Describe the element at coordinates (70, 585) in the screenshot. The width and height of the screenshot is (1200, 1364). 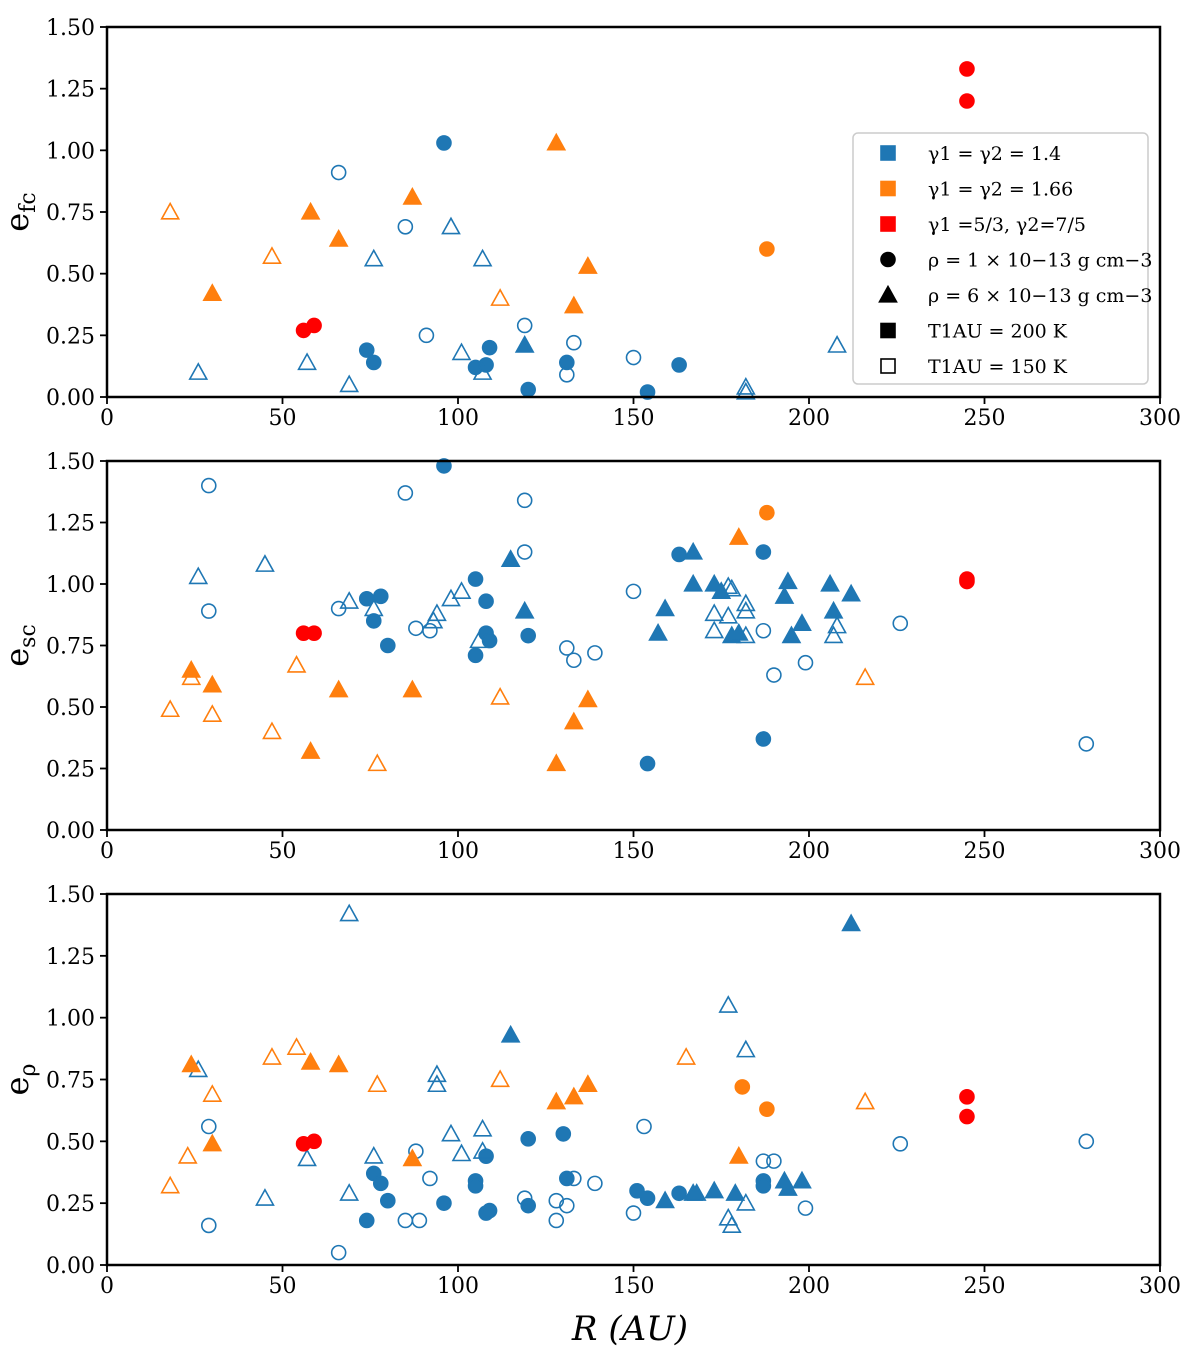
I see `y-tick-label: 1.00` at that location.